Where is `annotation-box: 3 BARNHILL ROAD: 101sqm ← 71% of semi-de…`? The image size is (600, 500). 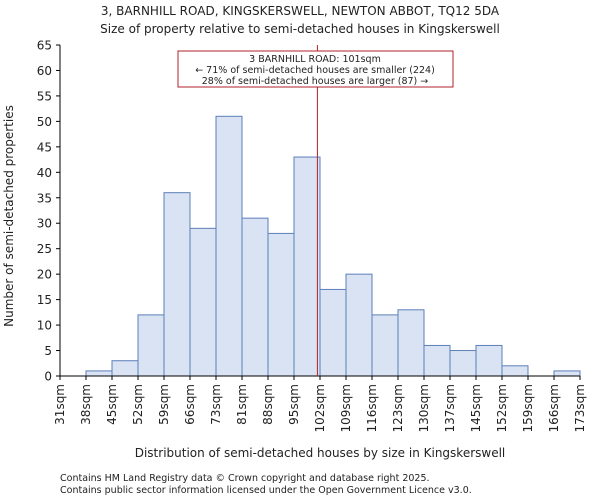 annotation-box: 3 BARNHILL ROAD: 101sqm ← 71% of semi-de… is located at coordinates (315, 69).